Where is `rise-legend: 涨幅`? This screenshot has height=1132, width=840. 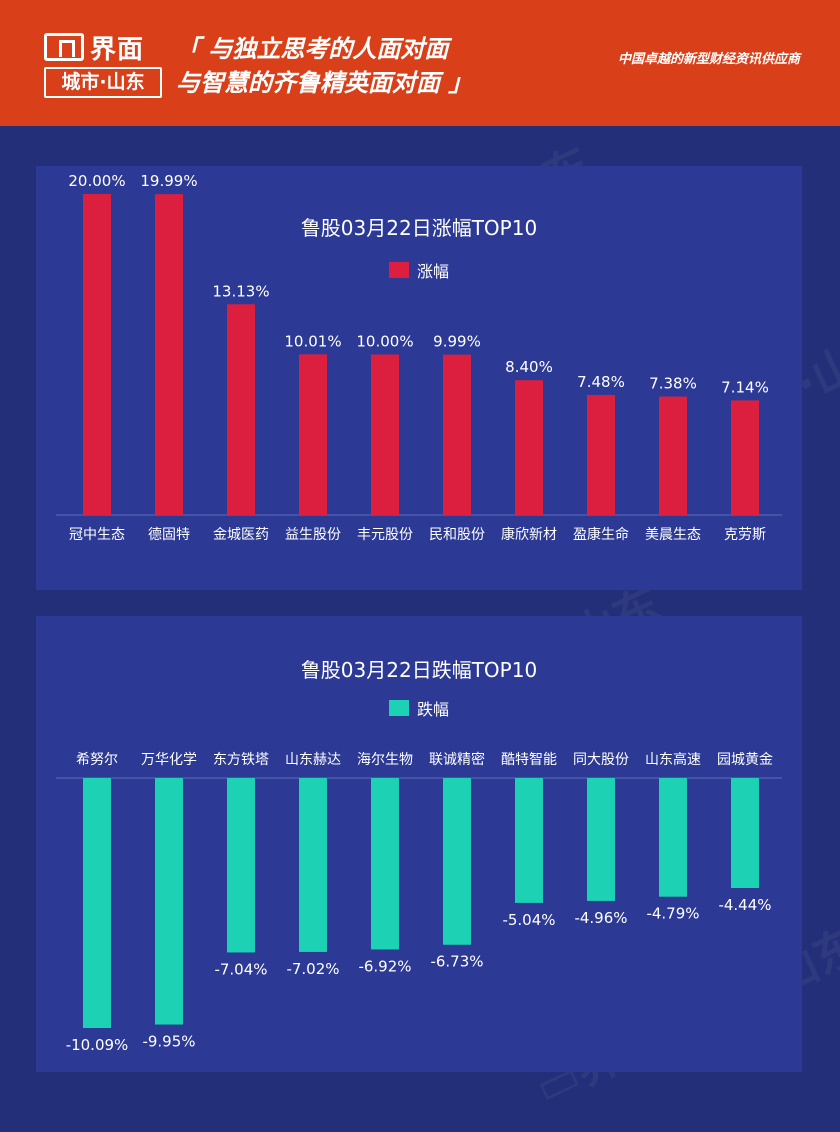
rise-legend: 涨幅 is located at coordinates (419, 270).